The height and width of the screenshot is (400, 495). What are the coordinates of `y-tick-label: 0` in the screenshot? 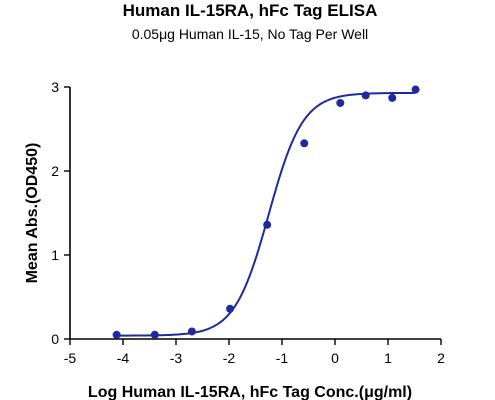 It's located at (55, 339).